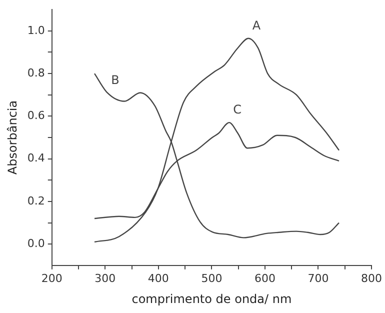 Image resolution: width=385 pixels, height=313 pixels. I want to click on y-tick-label: 0.6, so click(36, 115).